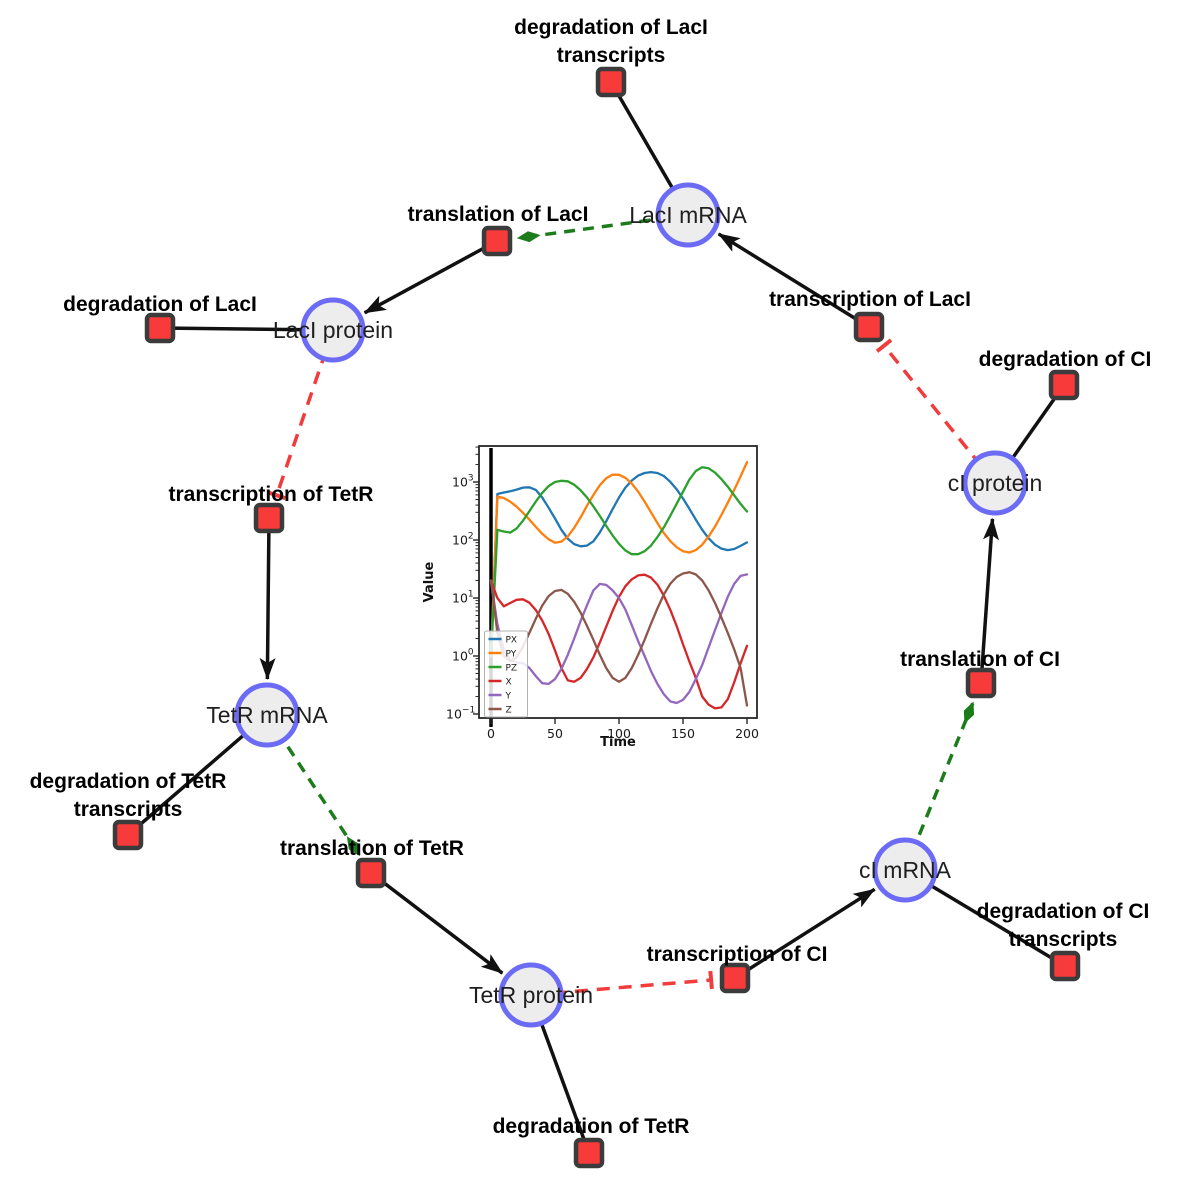  What do you see at coordinates (160, 328) in the screenshot?
I see `reaction-node-deg_laci` at bounding box center [160, 328].